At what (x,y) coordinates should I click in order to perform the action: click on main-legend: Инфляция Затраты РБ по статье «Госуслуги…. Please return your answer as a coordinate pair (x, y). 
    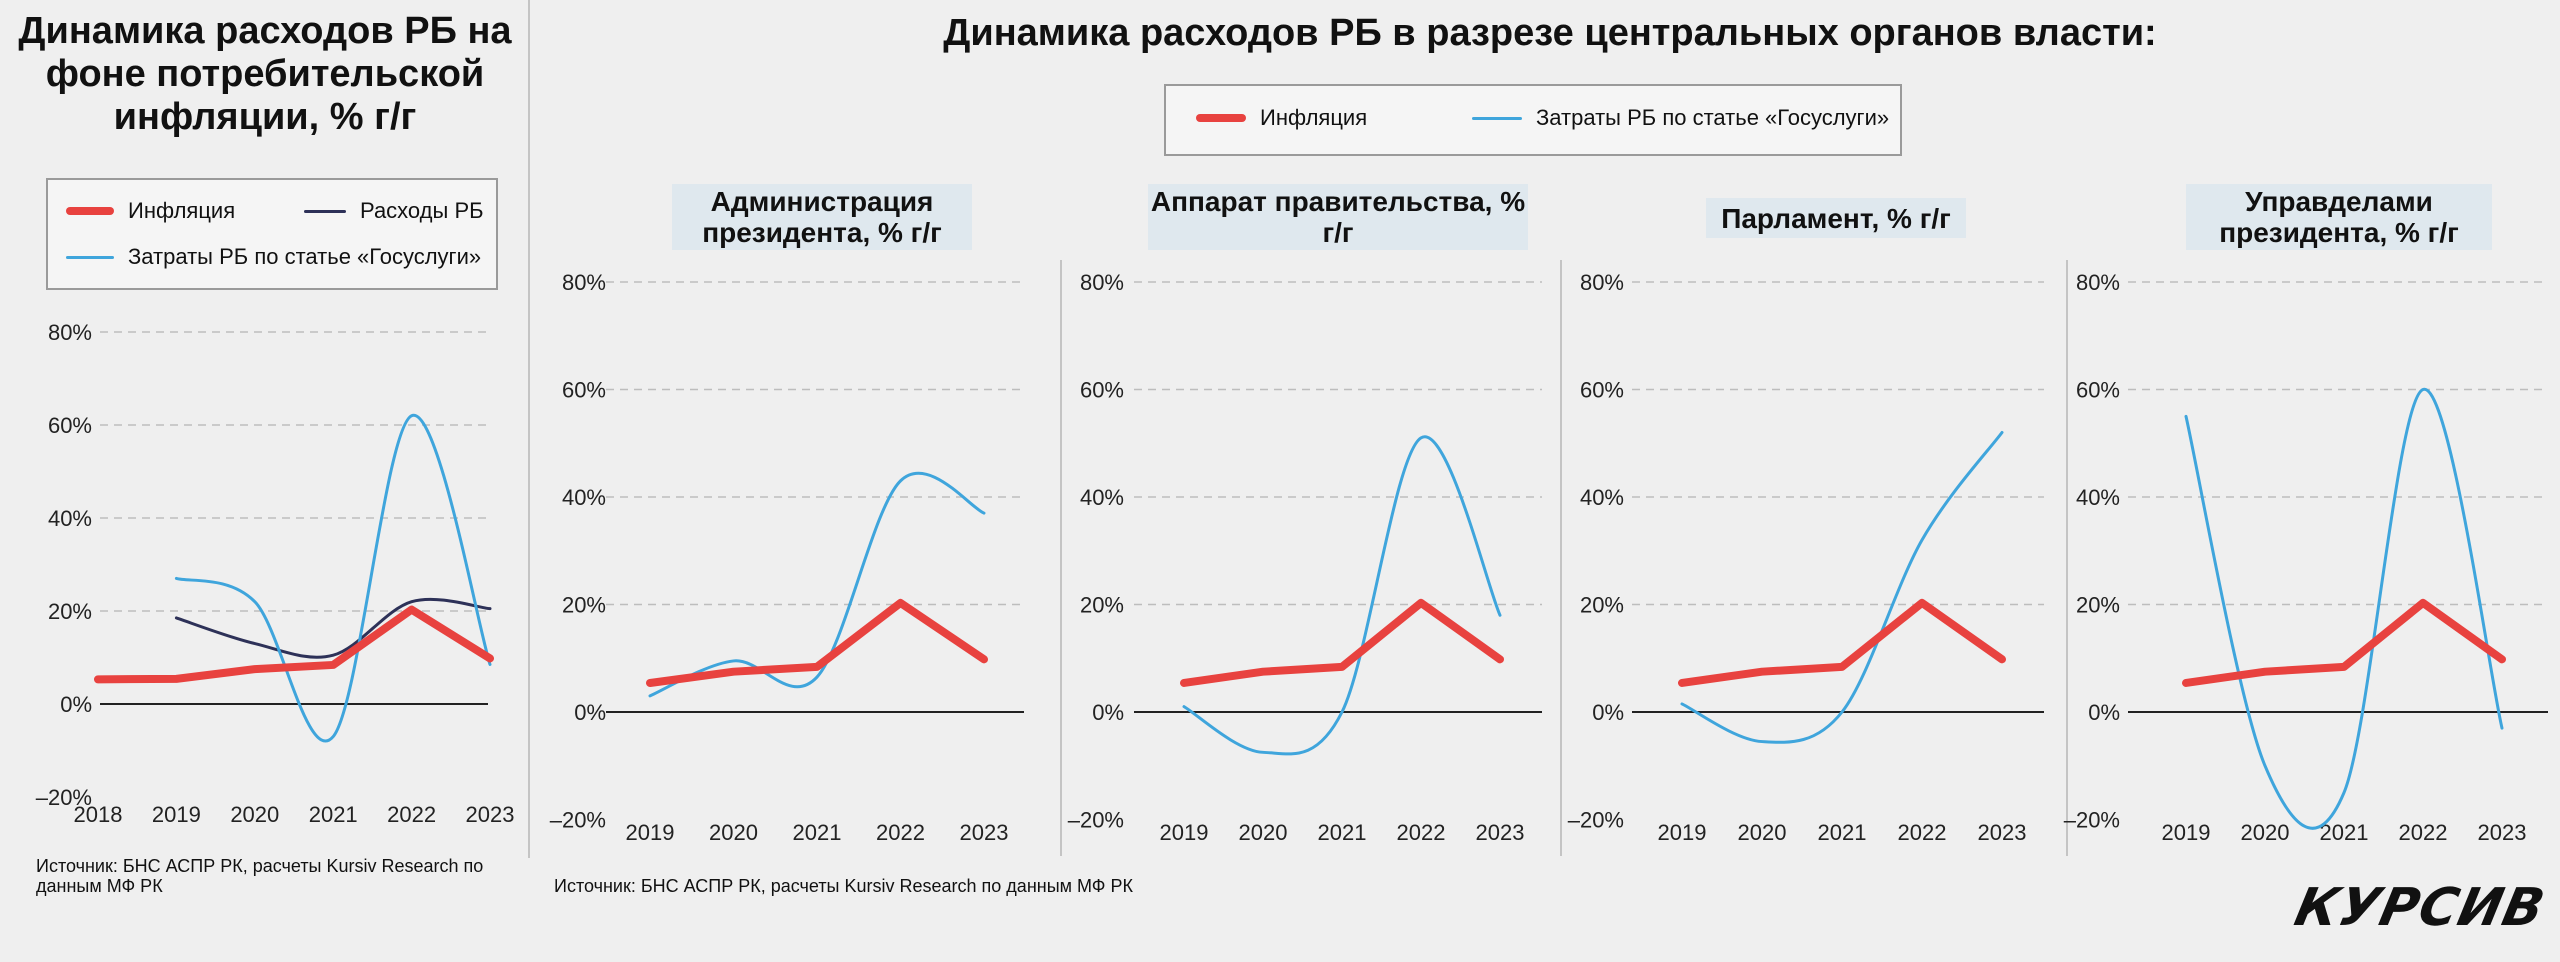
    Looking at the image, I should click on (1533, 120).